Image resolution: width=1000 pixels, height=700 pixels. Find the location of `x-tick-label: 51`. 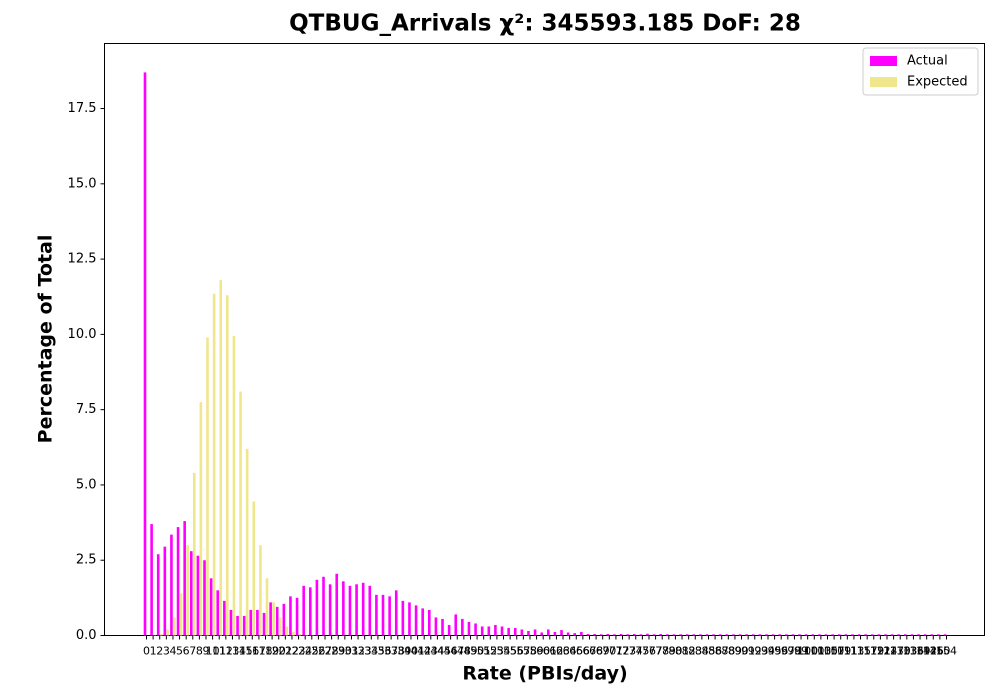

x-tick-label: 51 is located at coordinates (484, 651).